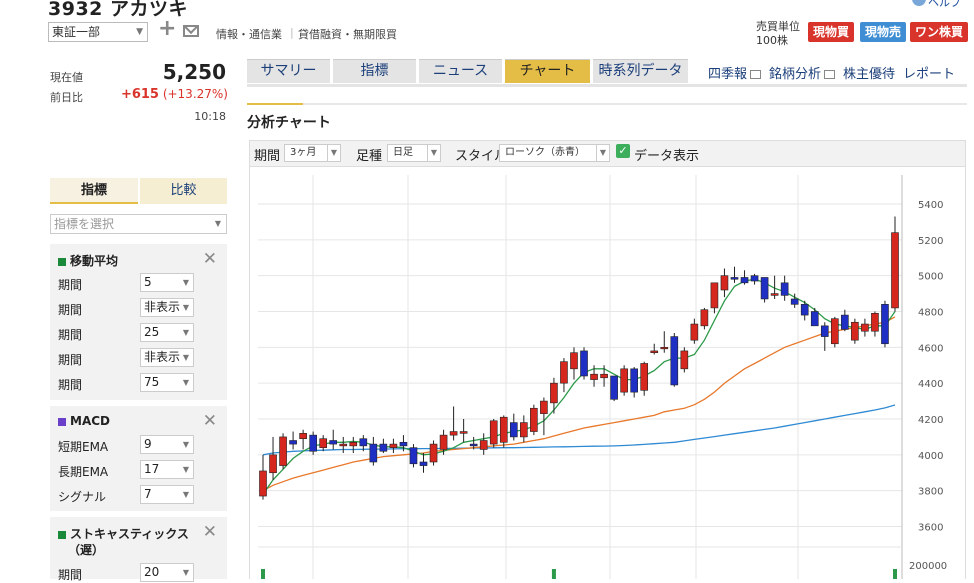 The image size is (974, 583). I want to click on tab-summary: サマリー, so click(288, 71).